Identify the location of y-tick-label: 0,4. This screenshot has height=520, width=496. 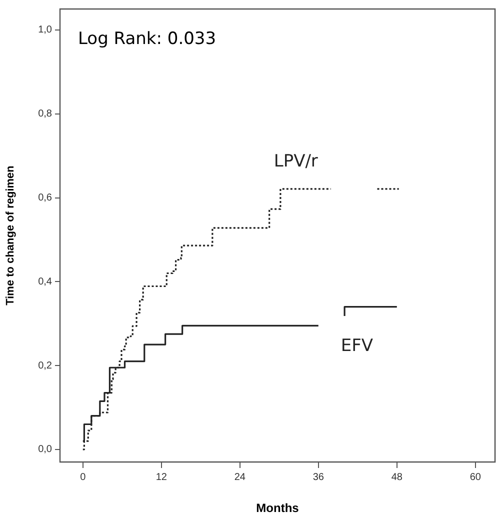
(45, 282).